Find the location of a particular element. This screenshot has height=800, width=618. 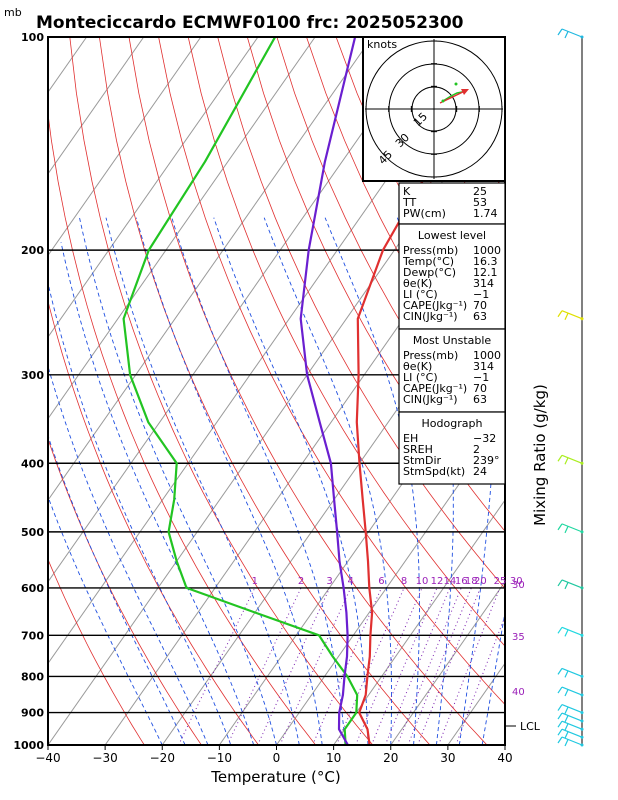

index-1-value: 53 is located at coordinates (480, 202).